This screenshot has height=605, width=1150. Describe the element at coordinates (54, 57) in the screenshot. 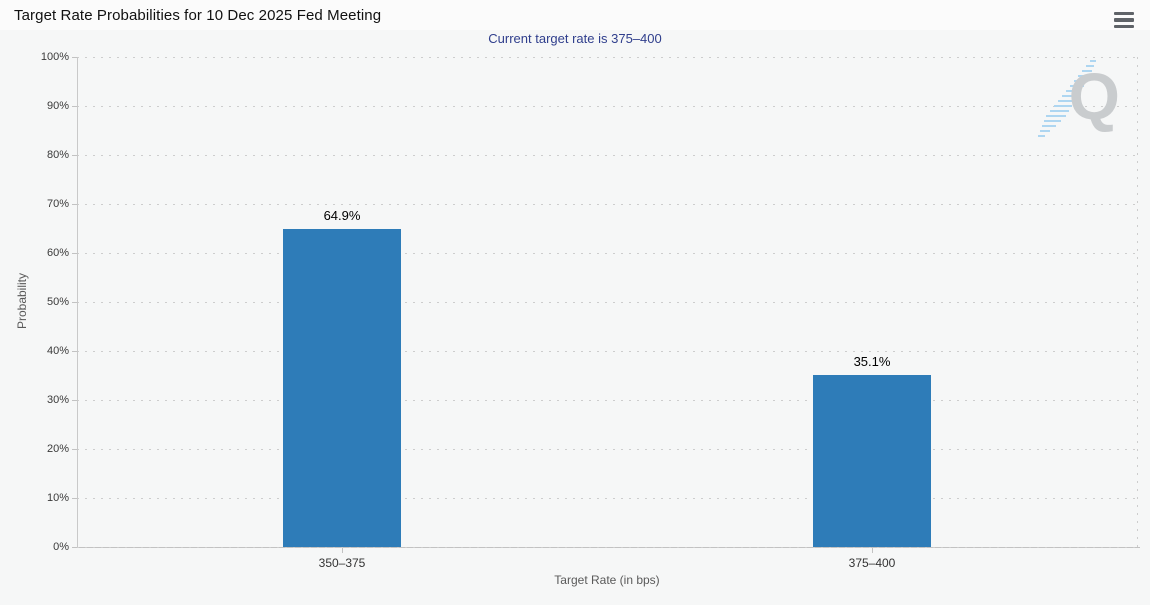

I see `y-tick-label: 100%` at that location.